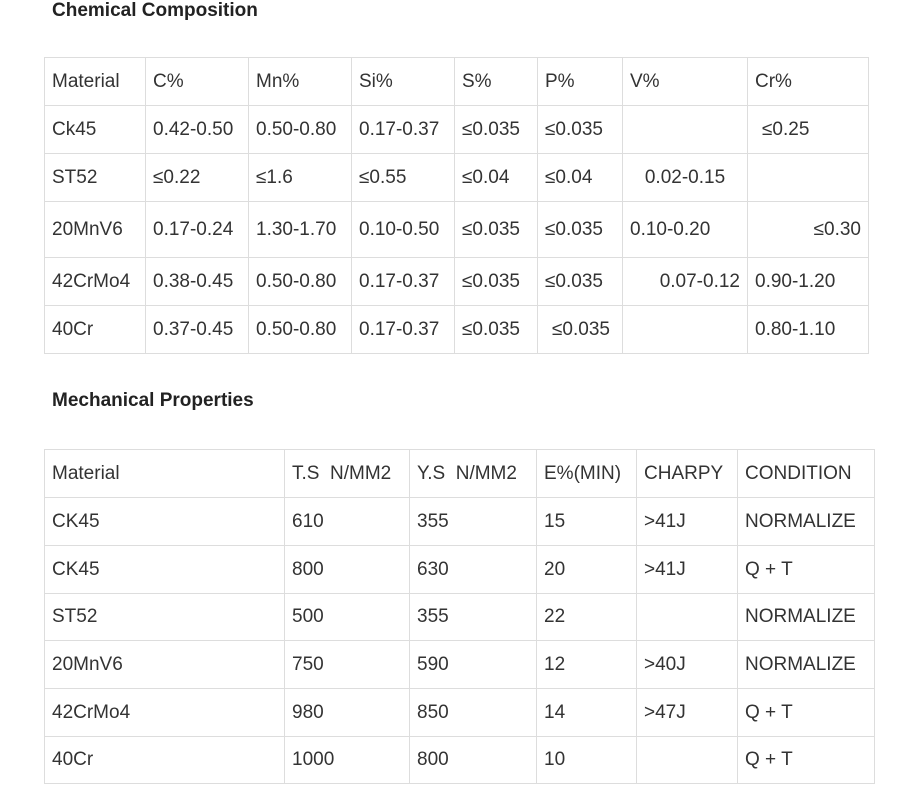  What do you see at coordinates (300, 81) in the screenshot?
I see `header-cell: Mn%` at bounding box center [300, 81].